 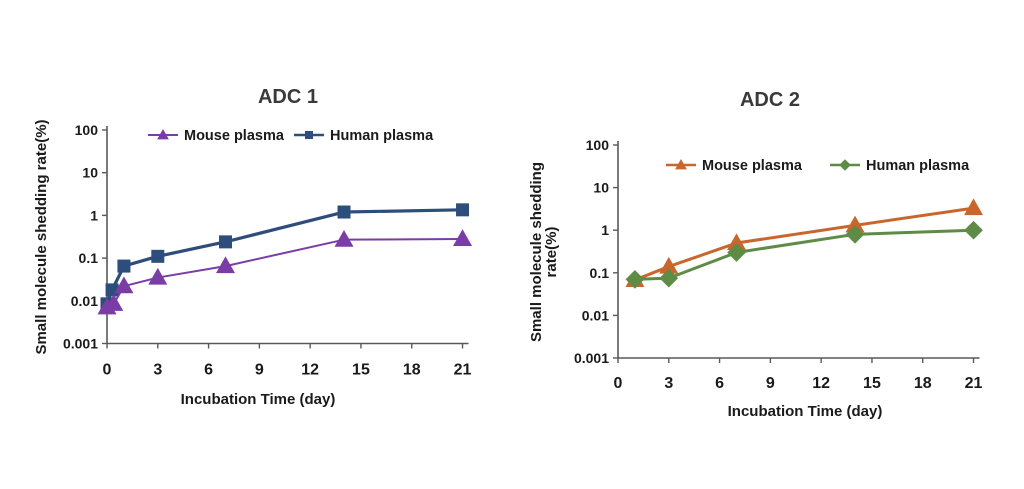 What do you see at coordinates (288, 97) in the screenshot?
I see `adc-1-title: ADC 1` at bounding box center [288, 97].